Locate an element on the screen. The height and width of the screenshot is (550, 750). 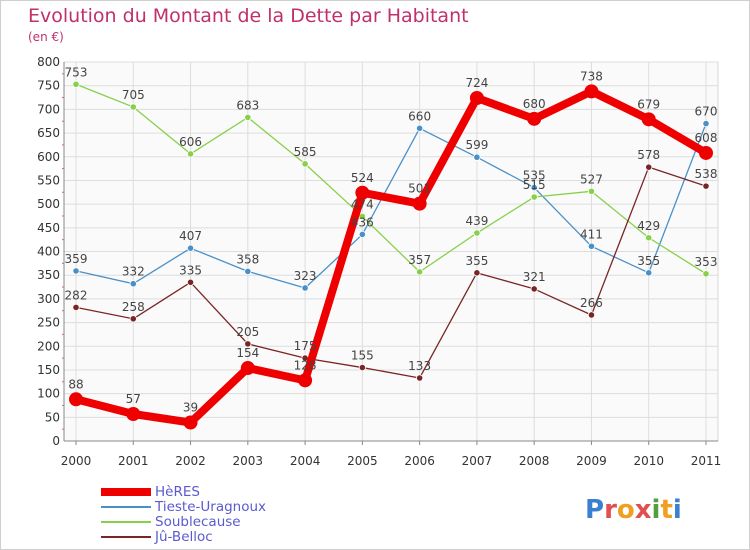
data-label: 439 is located at coordinates (476, 221).